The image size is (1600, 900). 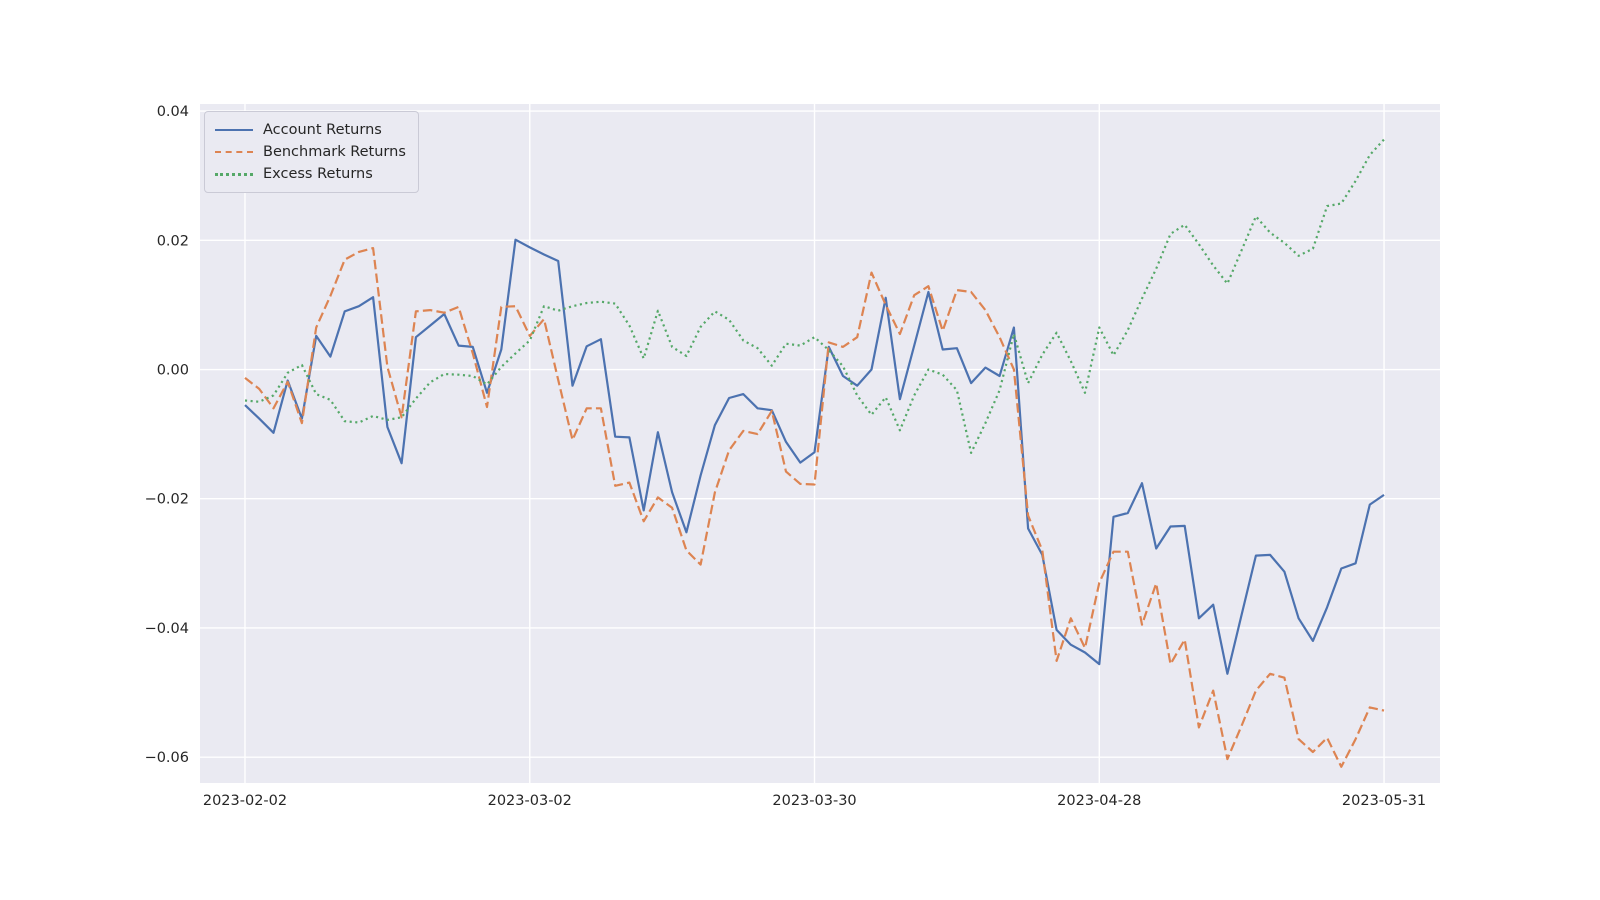 I want to click on tick-label: 2023-03-02, so click(x=530, y=801).